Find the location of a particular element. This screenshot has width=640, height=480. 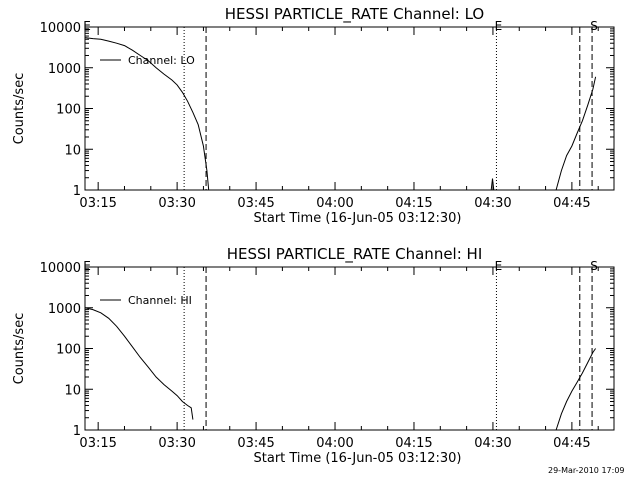

legend-label: Channel: LO is located at coordinates (161, 60).